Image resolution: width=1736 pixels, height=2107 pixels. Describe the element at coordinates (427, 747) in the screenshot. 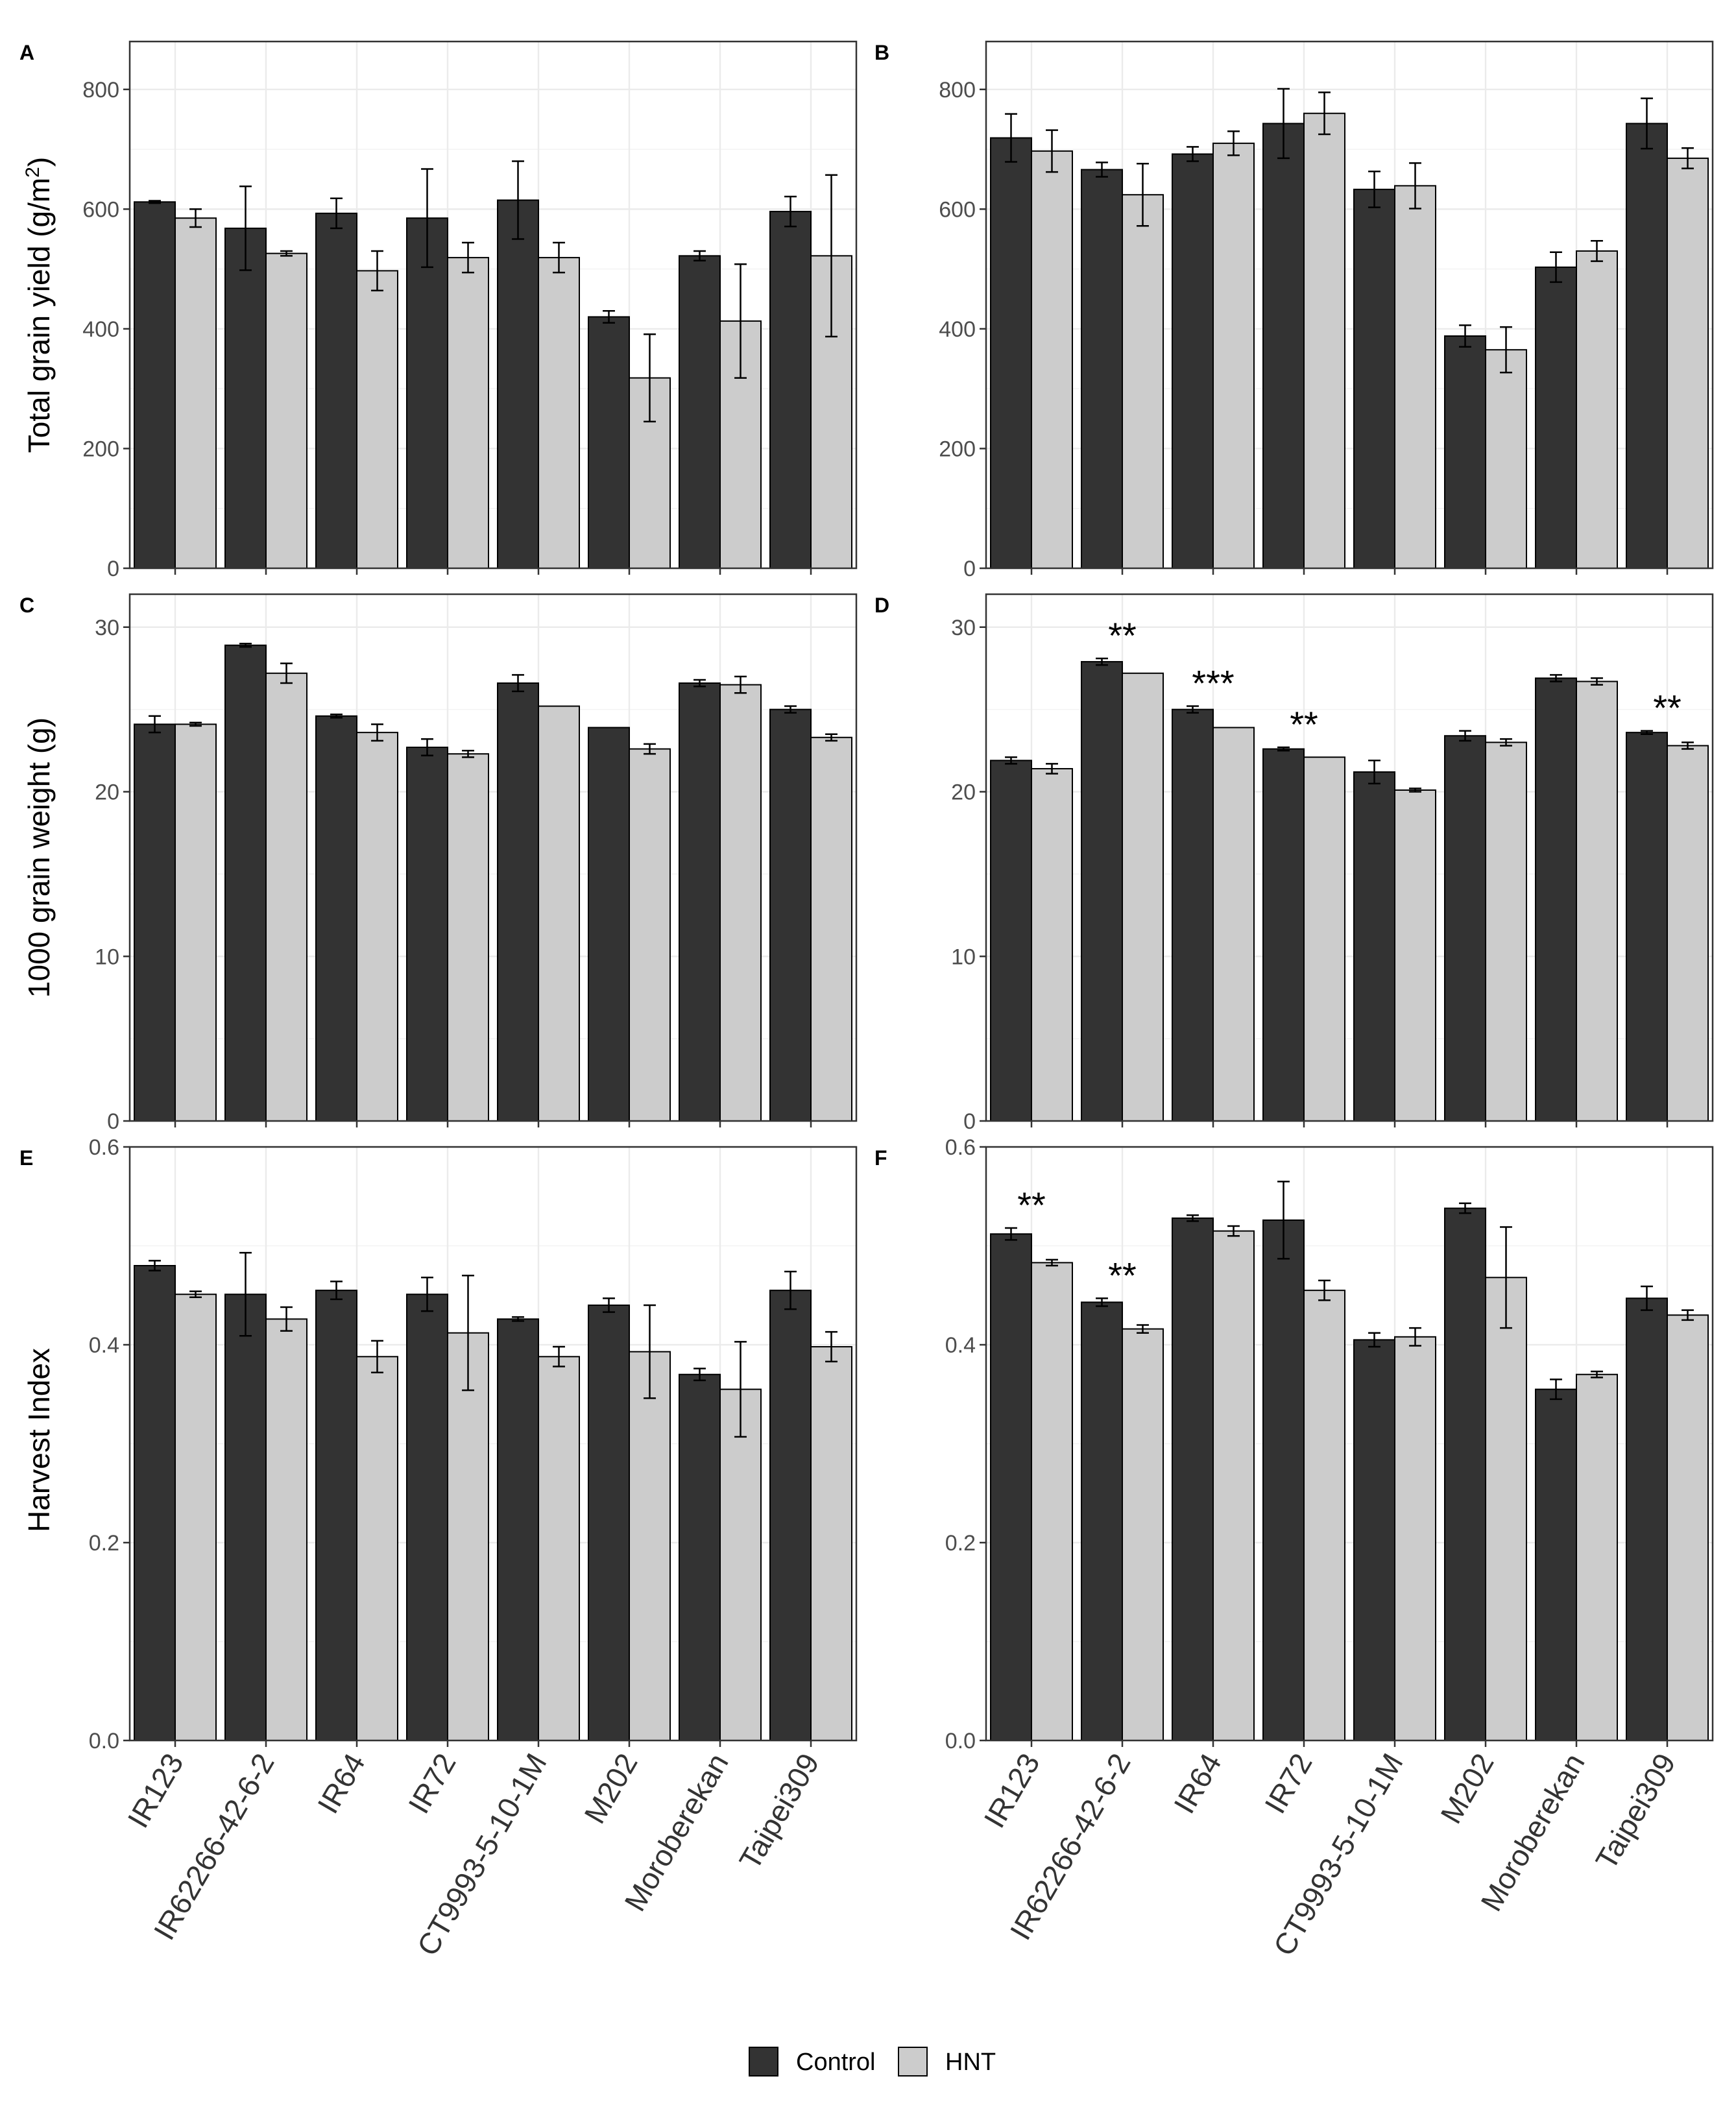

I see `error-bar-control-IR72` at that location.